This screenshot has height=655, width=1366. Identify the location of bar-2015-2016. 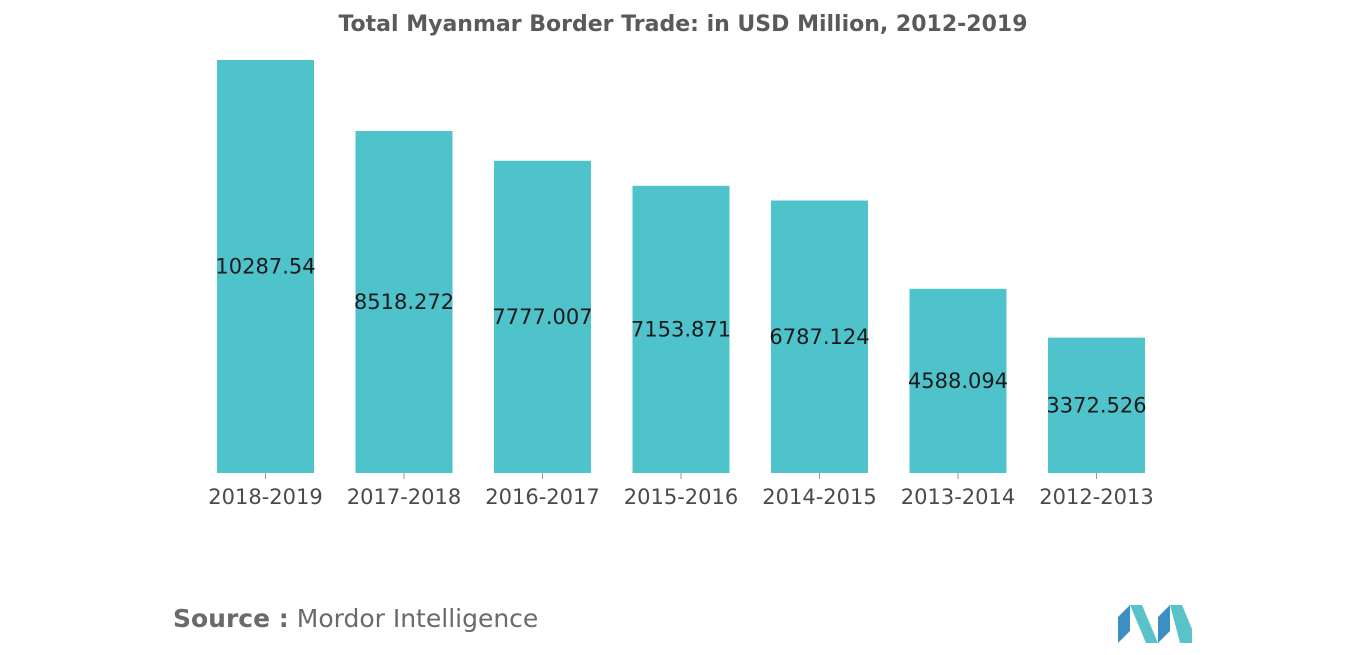
(681, 329).